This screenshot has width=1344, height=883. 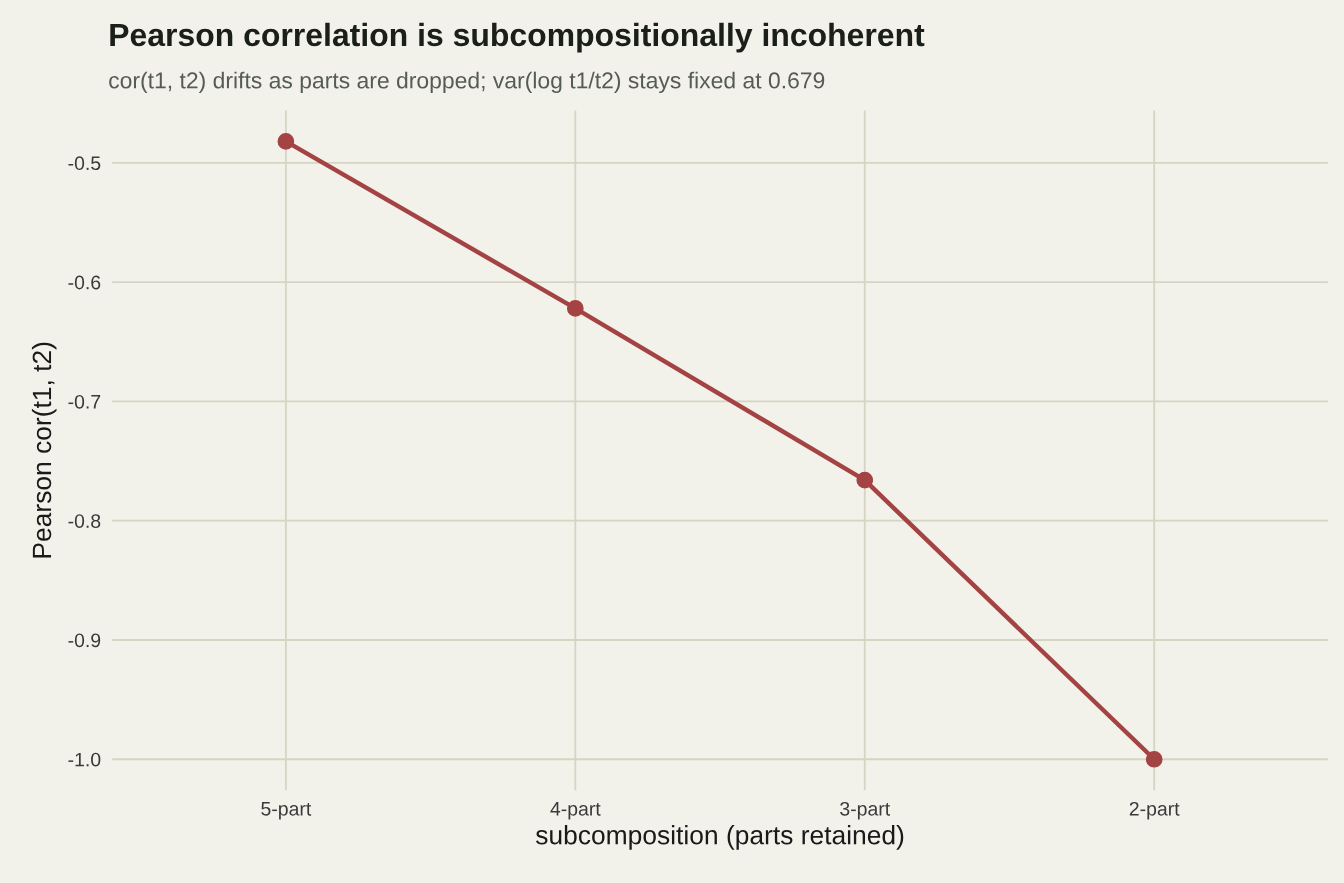 I want to click on y-tick-label: -1.0, so click(x=84, y=759).